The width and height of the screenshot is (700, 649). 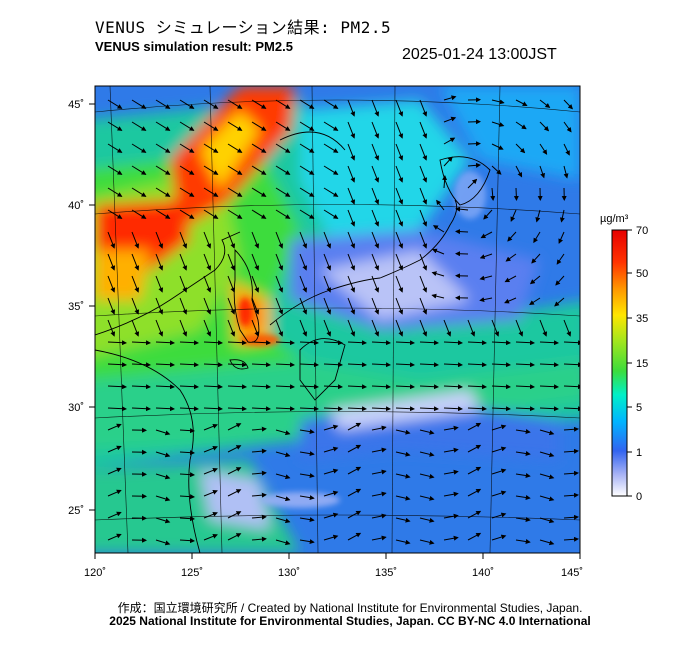 I want to click on colorbar-tick-50: 50, so click(x=642, y=274).